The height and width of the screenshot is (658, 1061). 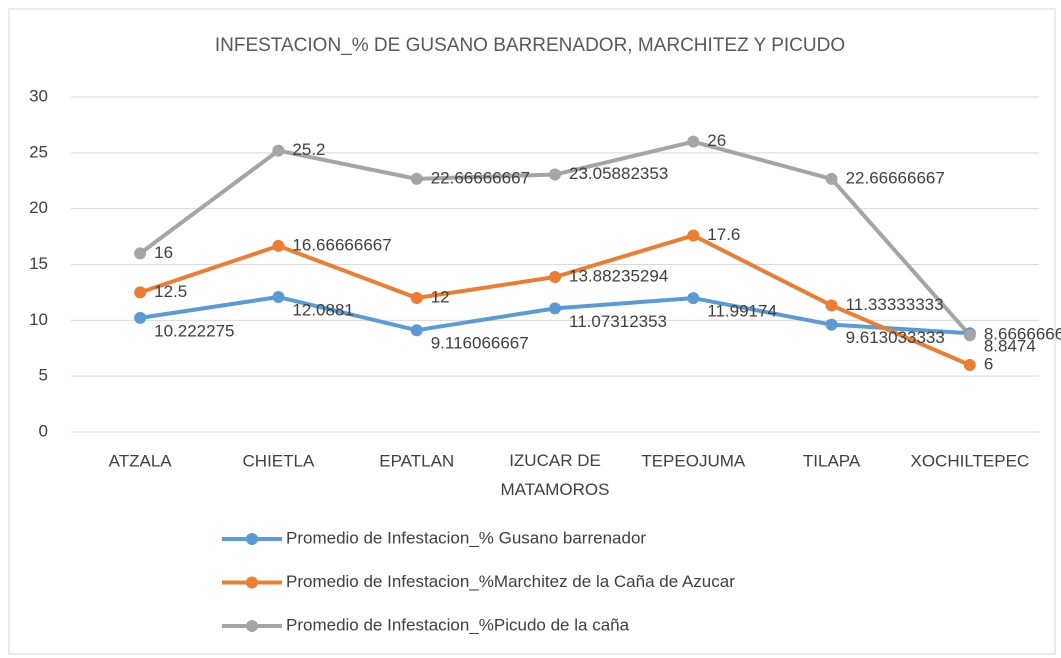 I want to click on data-label: 12, so click(x=440, y=296).